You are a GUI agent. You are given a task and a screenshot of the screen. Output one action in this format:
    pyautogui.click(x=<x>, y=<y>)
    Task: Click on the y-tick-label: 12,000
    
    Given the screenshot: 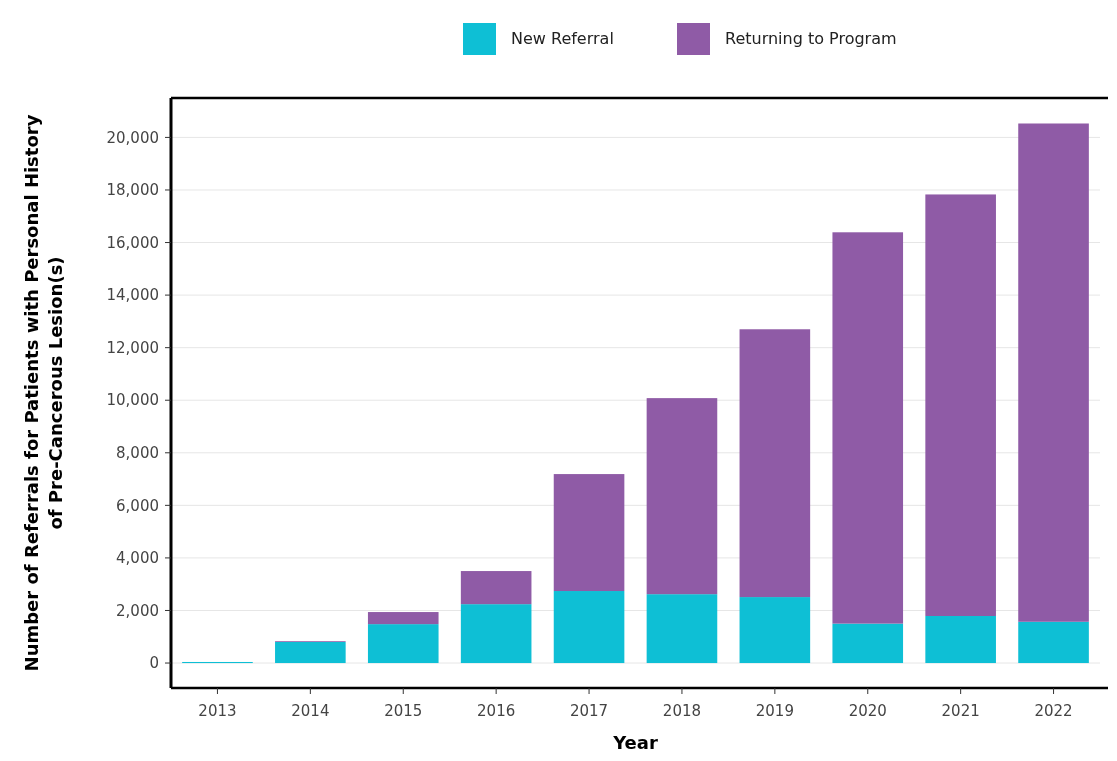 What is the action you would take?
    pyautogui.click(x=132, y=347)
    